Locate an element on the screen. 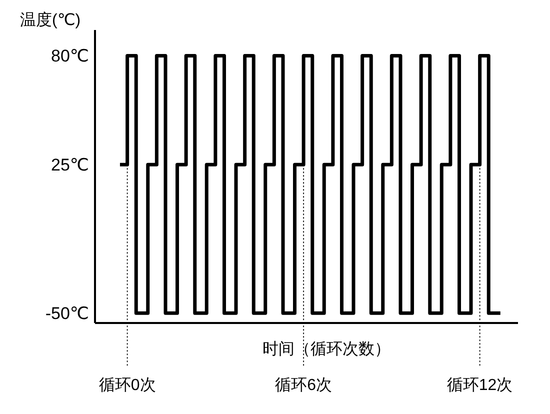  ref-line-label: 循环0次 is located at coordinates (127, 385).